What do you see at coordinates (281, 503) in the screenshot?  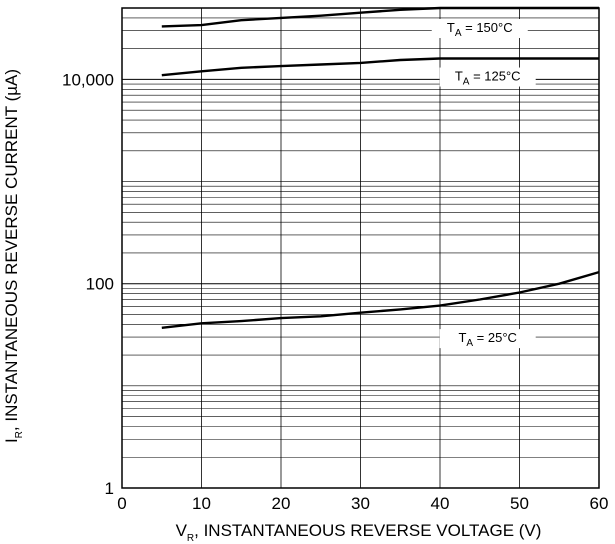 I see `x-tick-label: 20` at bounding box center [281, 503].